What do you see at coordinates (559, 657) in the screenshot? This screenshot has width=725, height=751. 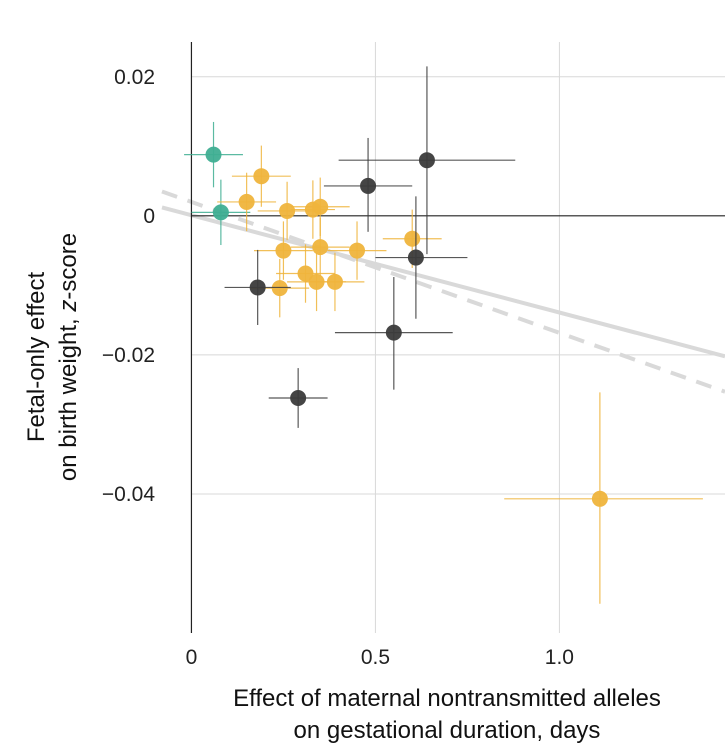 I see `x-tick-label: 1.0` at bounding box center [559, 657].